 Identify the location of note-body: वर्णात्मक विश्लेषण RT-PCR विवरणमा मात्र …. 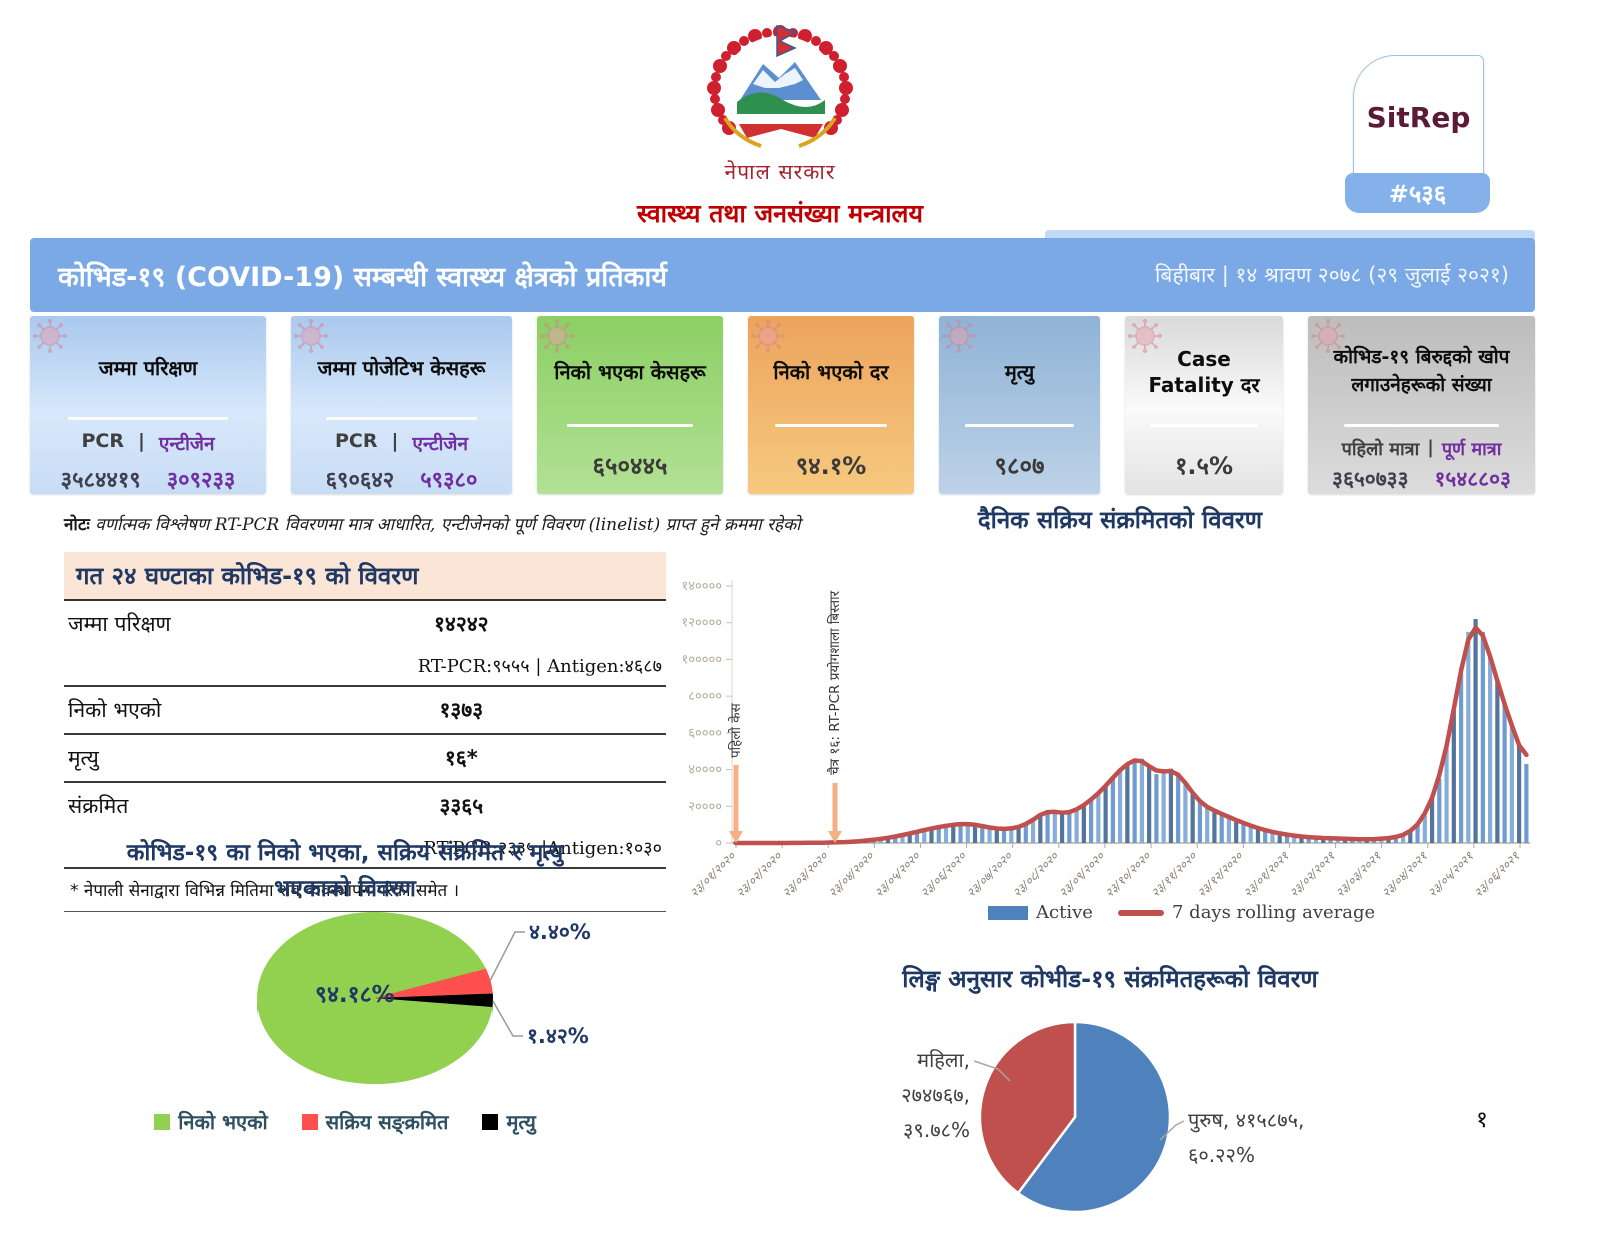
(448, 525).